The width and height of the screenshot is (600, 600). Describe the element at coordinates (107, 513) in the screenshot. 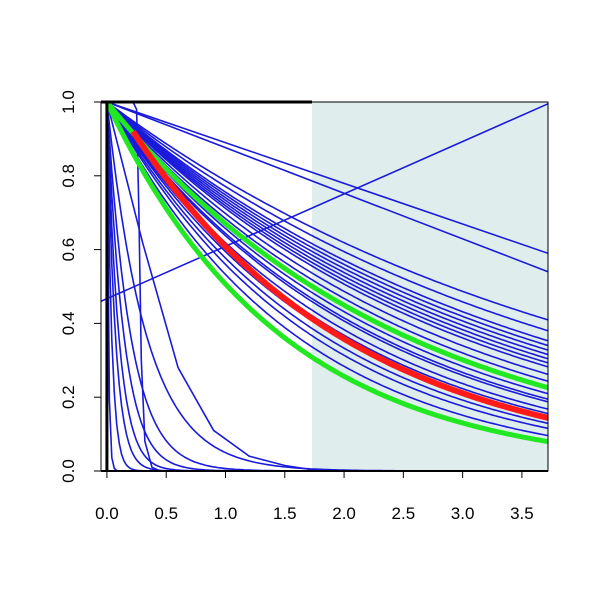

I see `x-tick-label-0: 0.0` at that location.